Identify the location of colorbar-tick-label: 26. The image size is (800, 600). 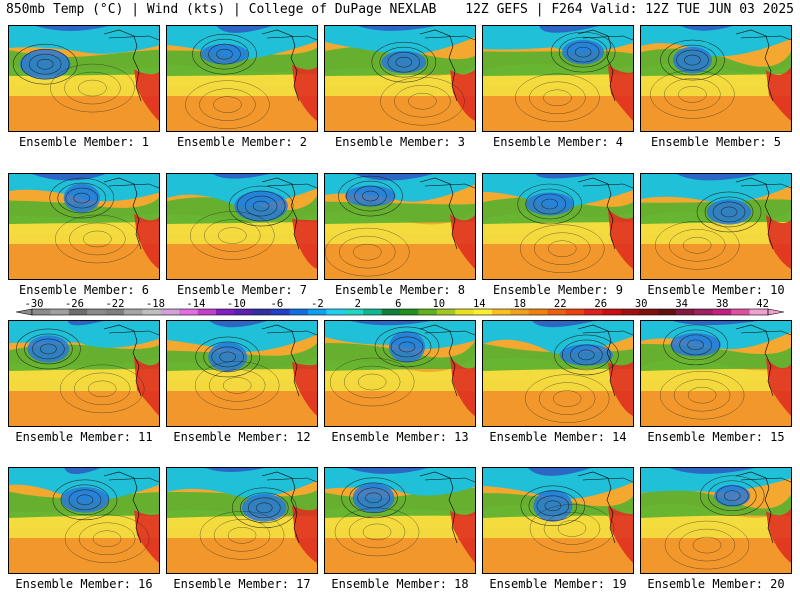
(600, 304).